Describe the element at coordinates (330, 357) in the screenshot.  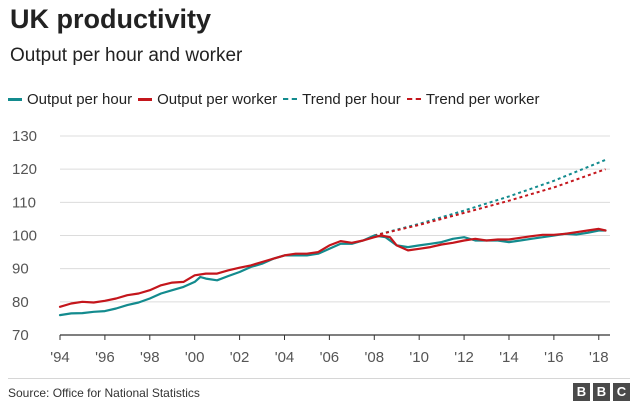
I see `x-tick-label-2006: '06` at that location.